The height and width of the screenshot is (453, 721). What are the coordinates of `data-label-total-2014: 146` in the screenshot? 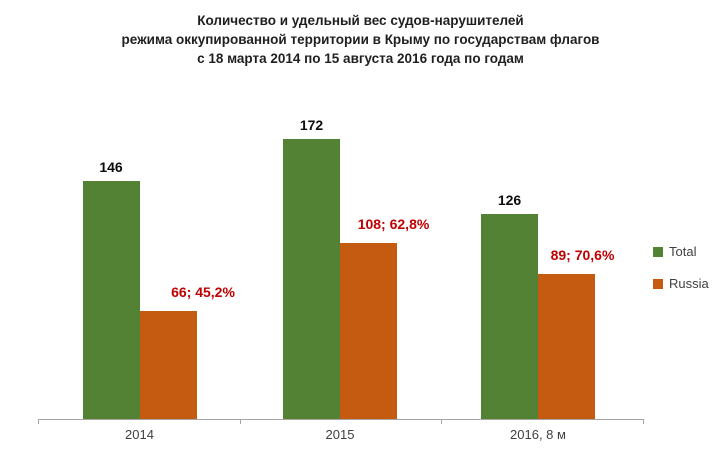 It's located at (111, 167).